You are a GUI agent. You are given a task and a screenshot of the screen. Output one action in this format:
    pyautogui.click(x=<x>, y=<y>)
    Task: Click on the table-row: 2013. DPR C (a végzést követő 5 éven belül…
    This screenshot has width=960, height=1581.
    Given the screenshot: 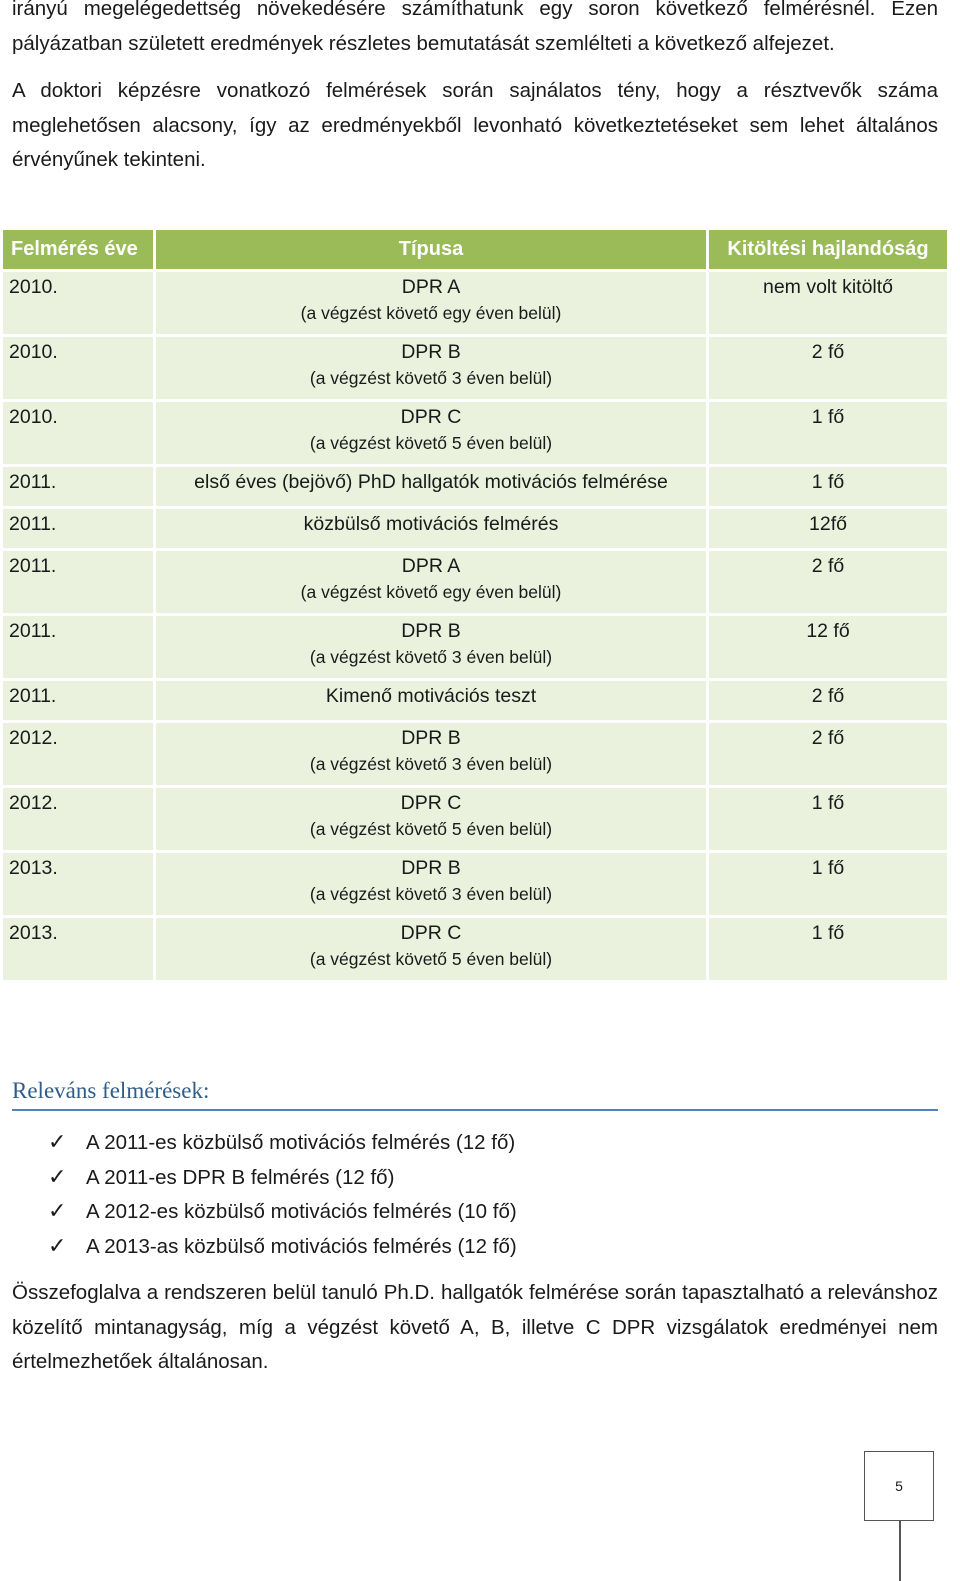 What is the action you would take?
    pyautogui.click(x=475, y=949)
    